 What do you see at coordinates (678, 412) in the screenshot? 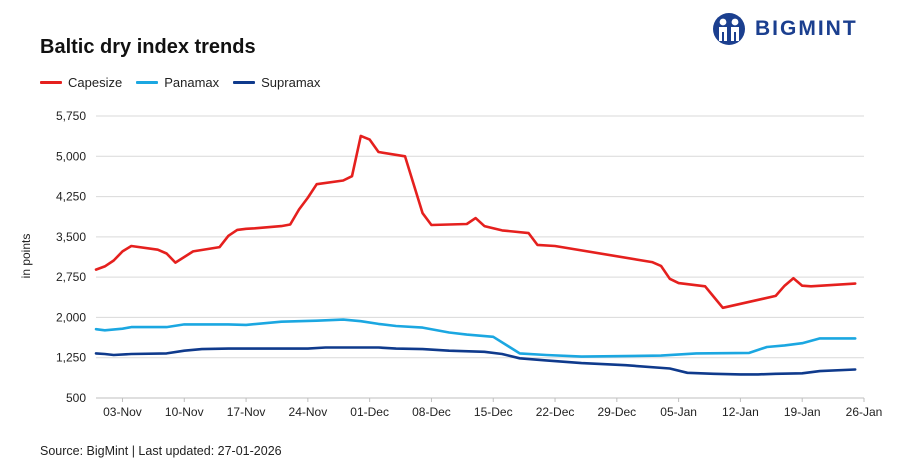
I see `x-tick-label: 05-Jan` at bounding box center [678, 412].